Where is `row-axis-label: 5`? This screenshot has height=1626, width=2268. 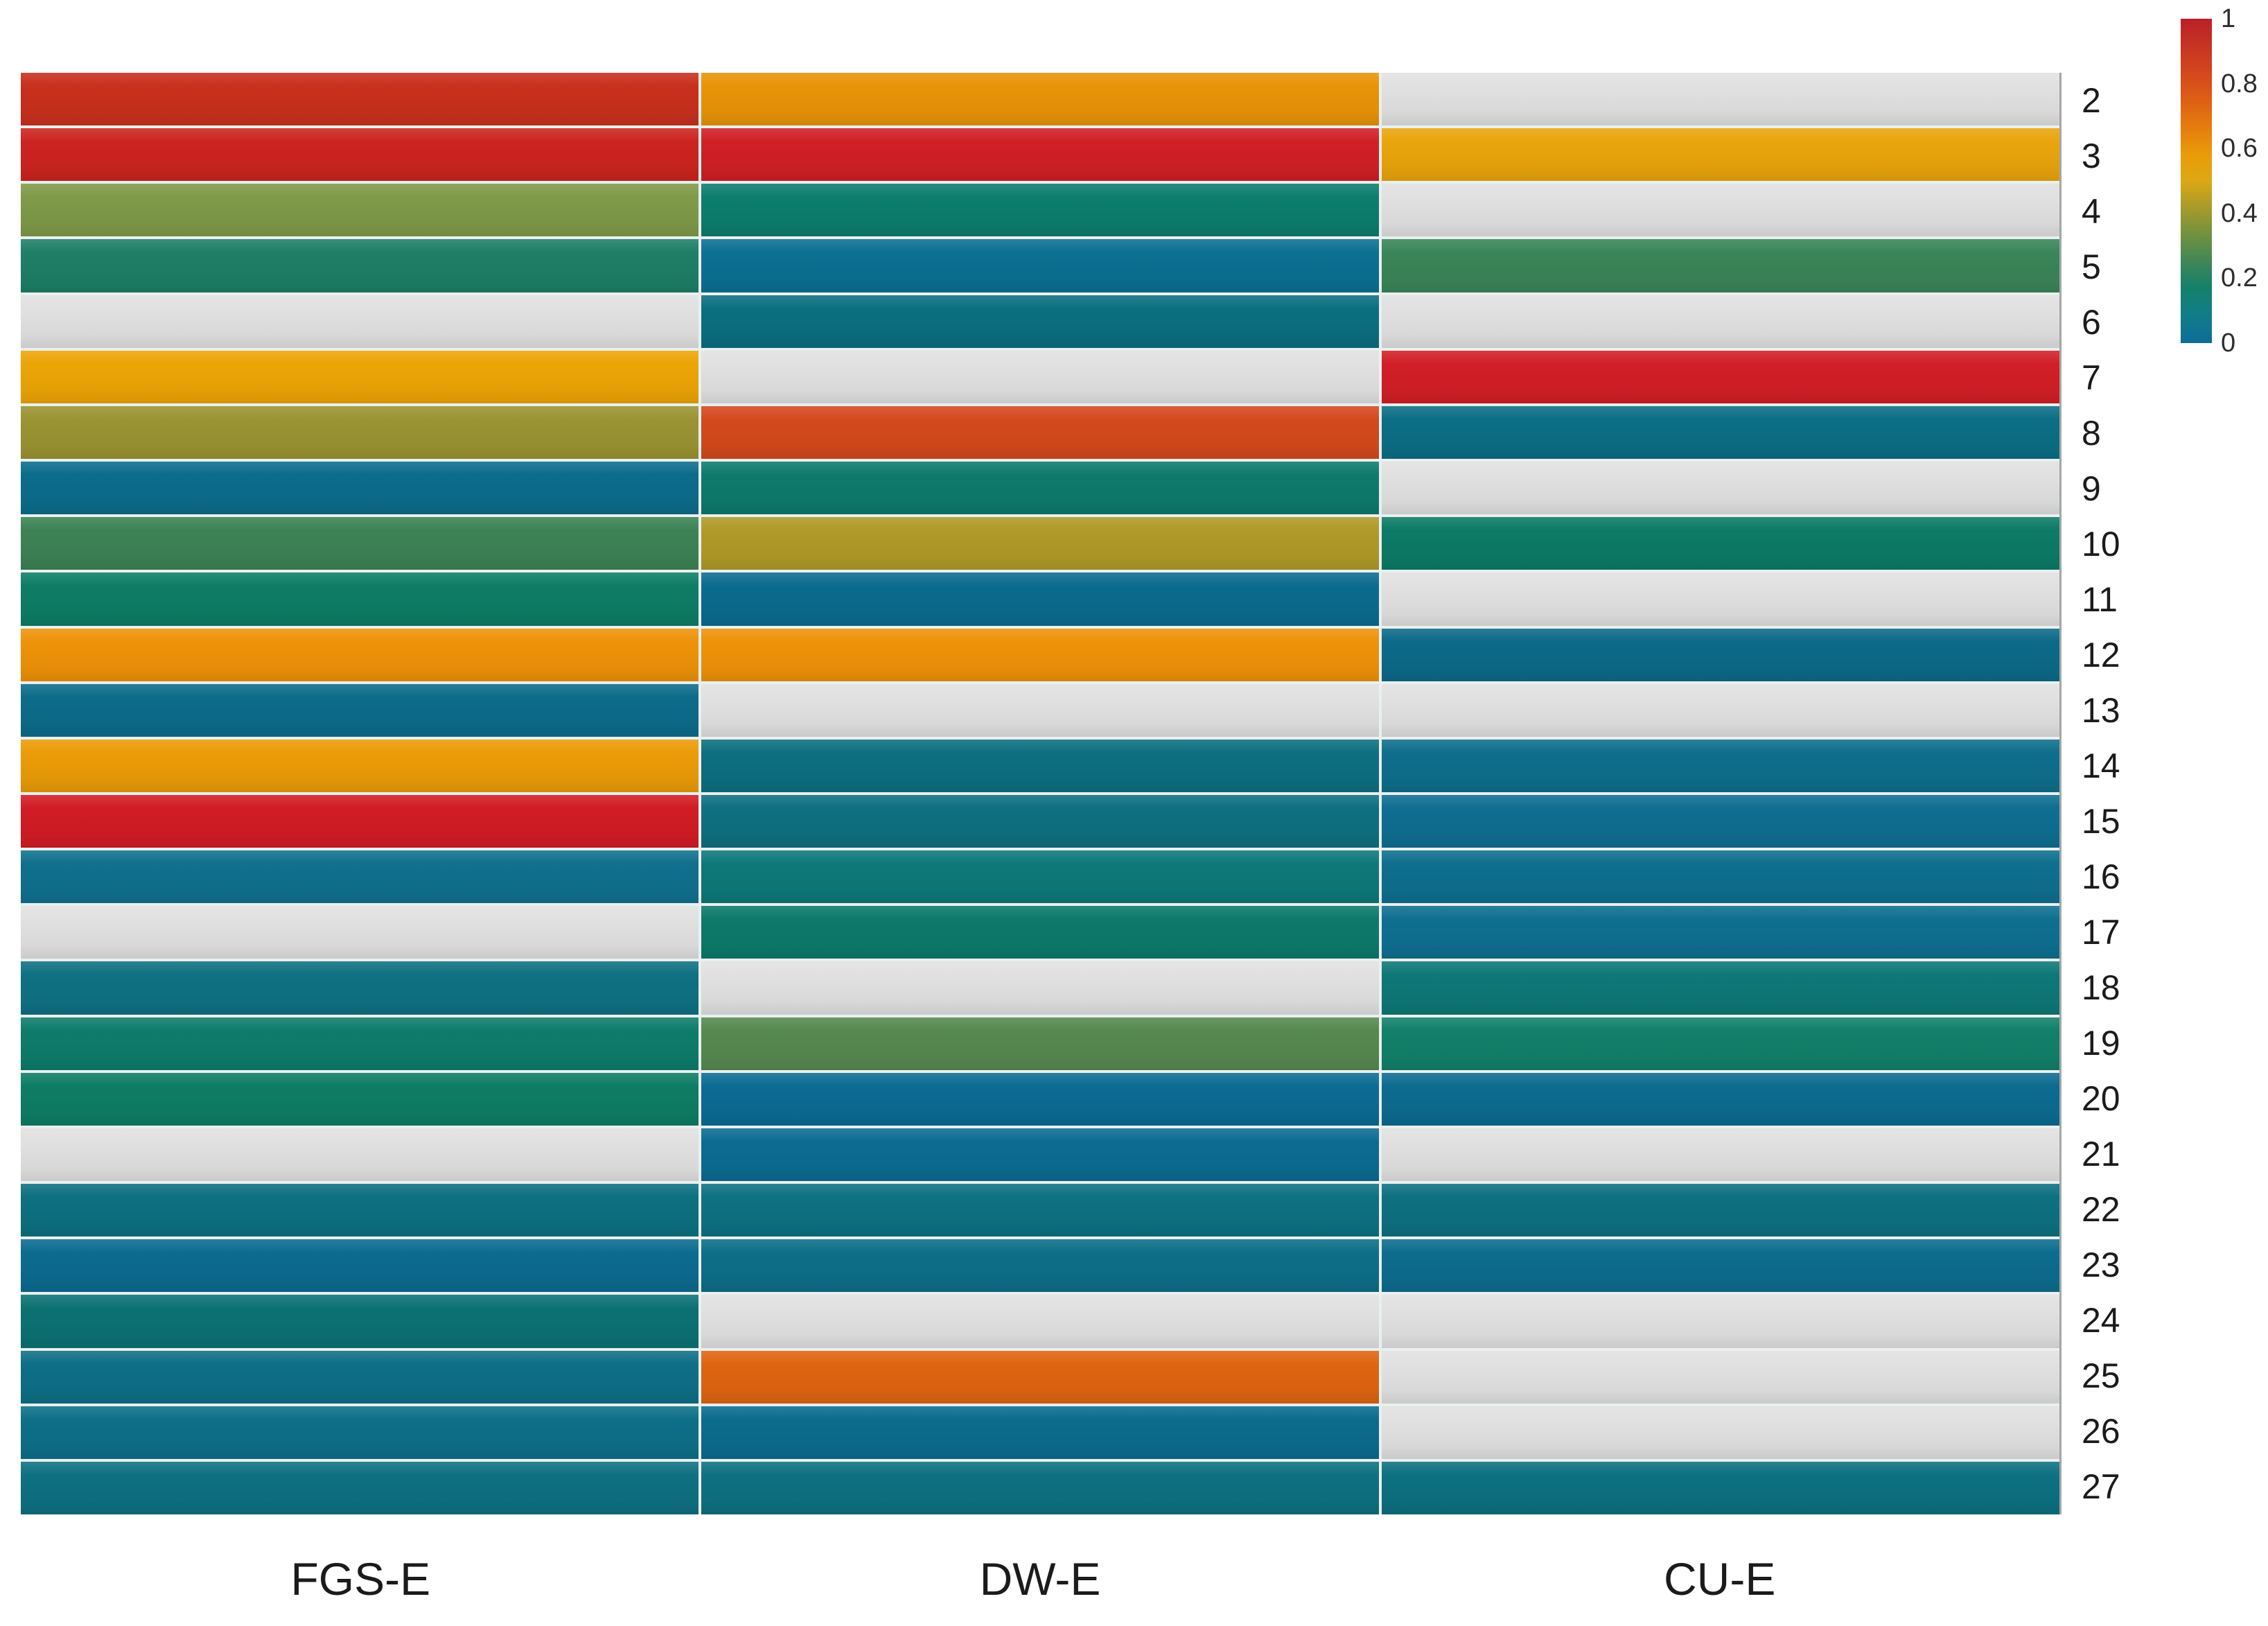 row-axis-label: 5 is located at coordinates (2091, 266).